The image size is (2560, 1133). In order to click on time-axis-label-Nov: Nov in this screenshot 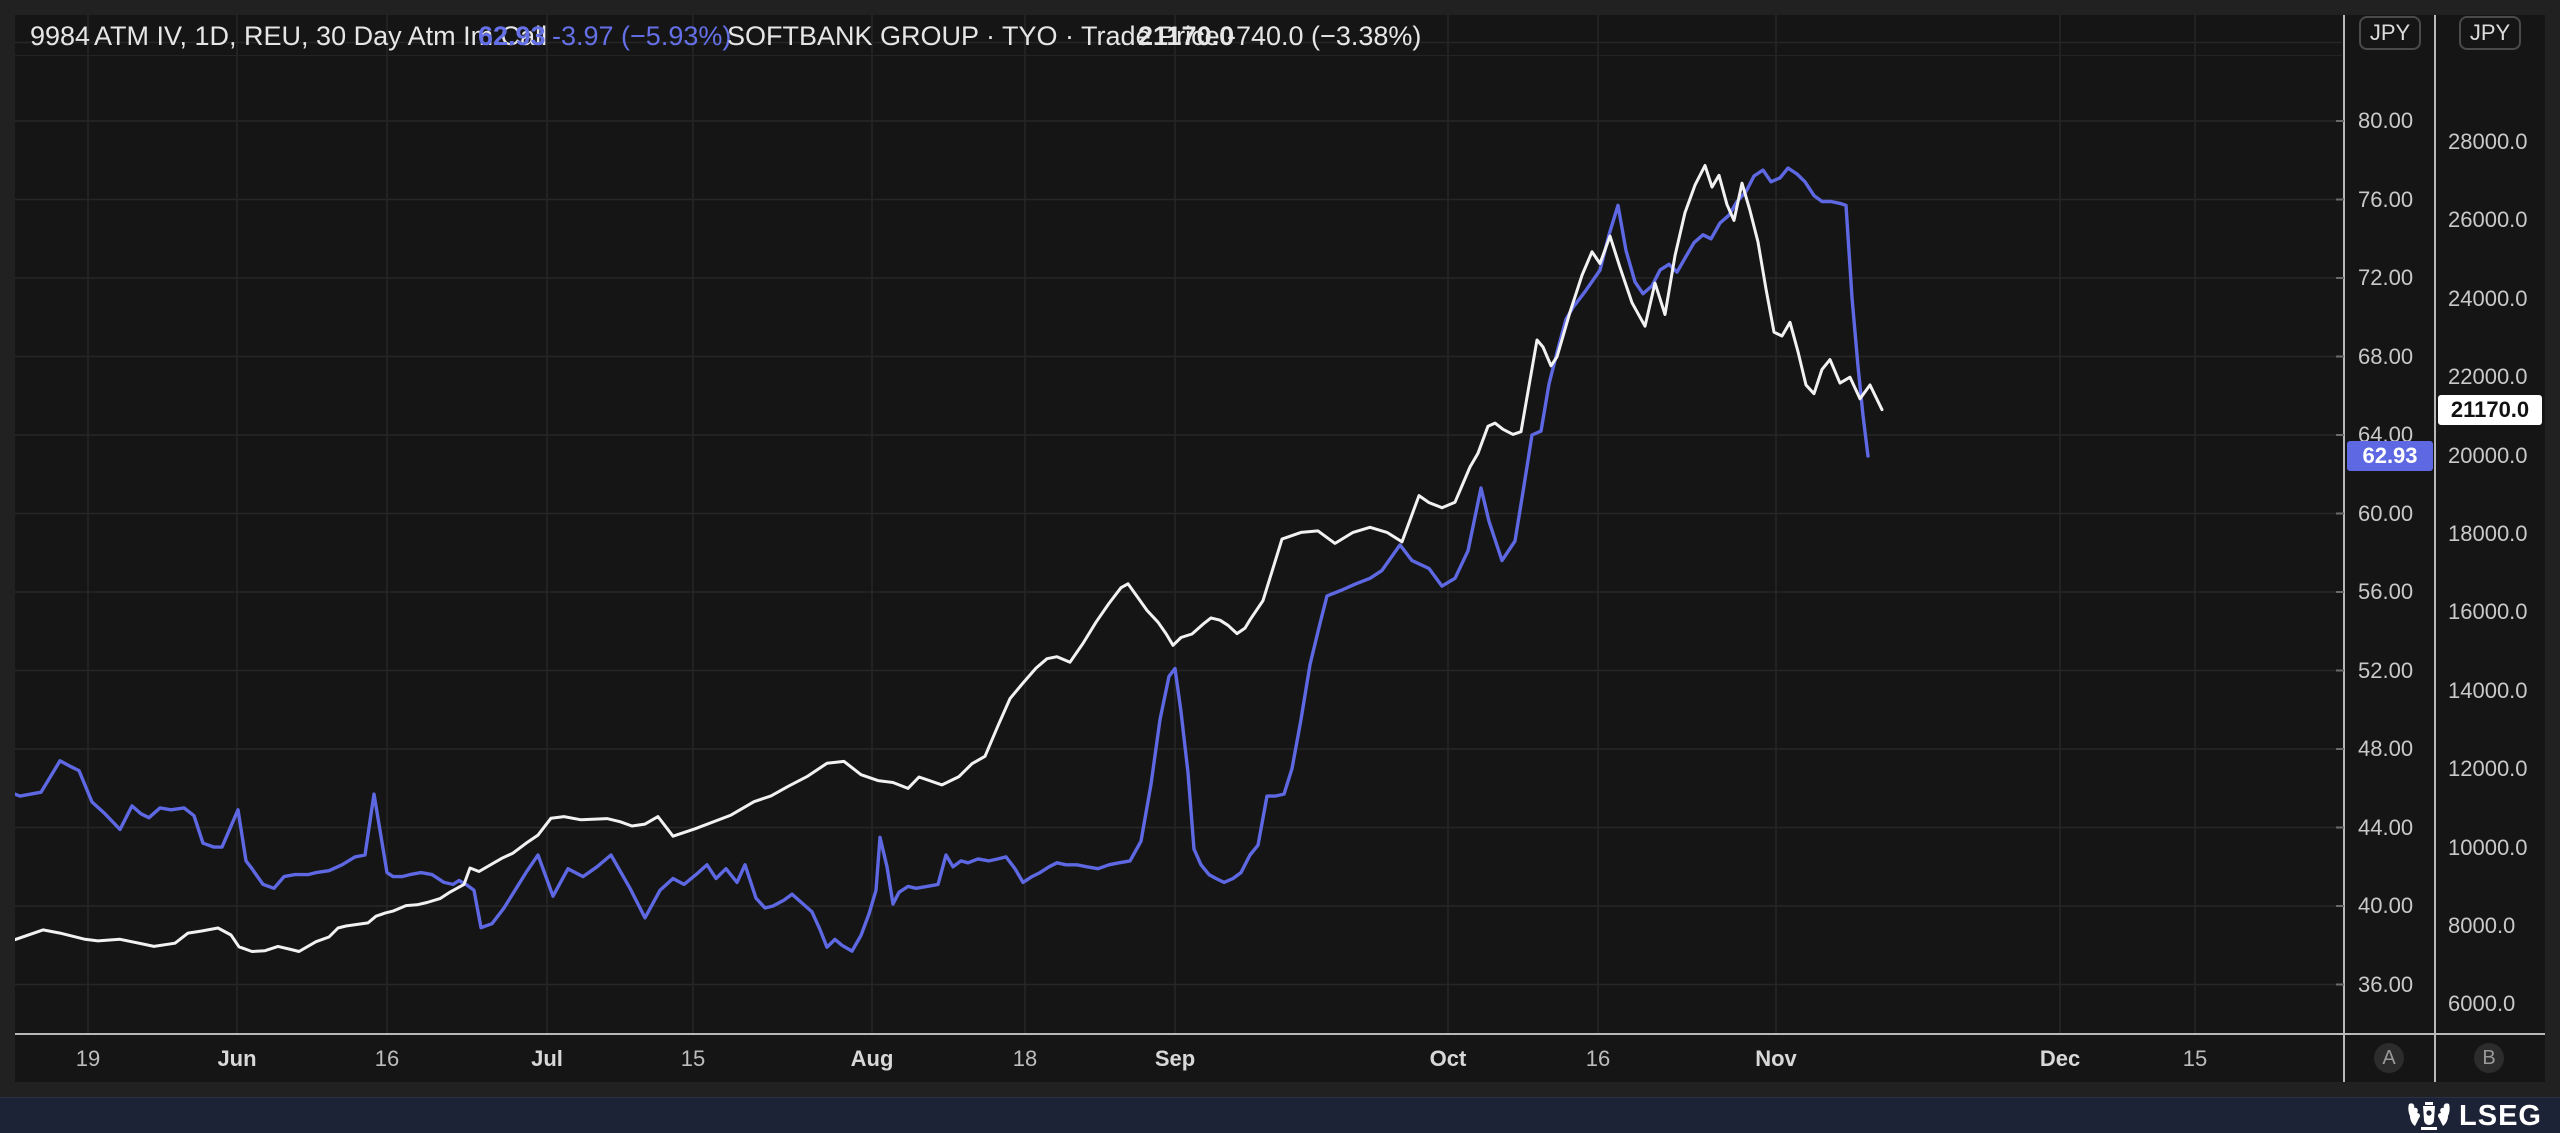, I will do `click(1776, 1058)`.